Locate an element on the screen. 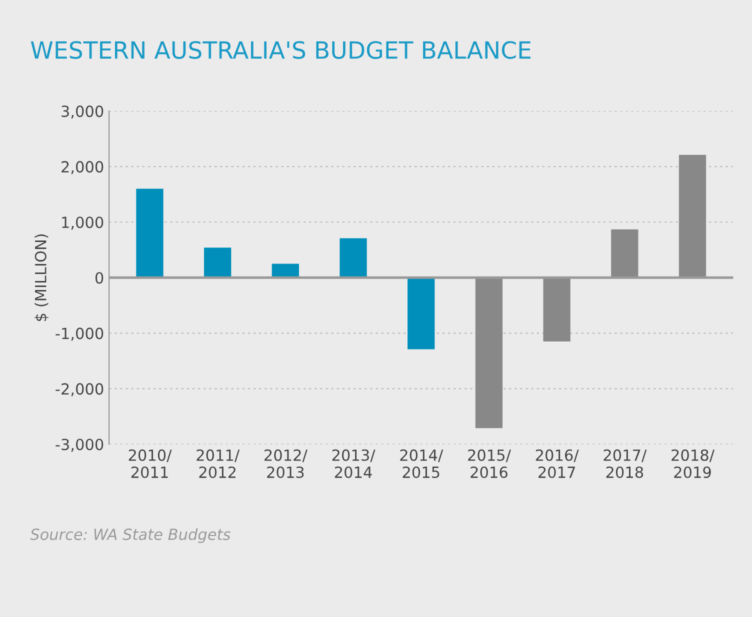  y-tick-label: 0 is located at coordinates (99, 278).